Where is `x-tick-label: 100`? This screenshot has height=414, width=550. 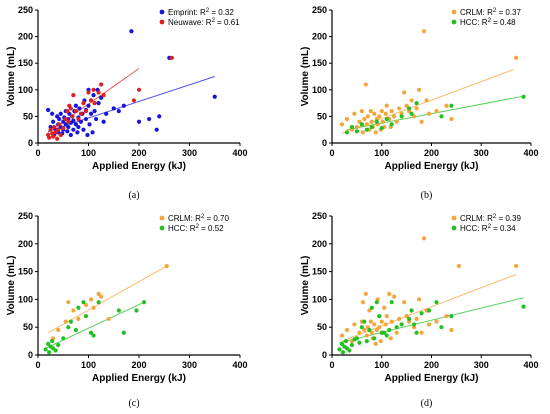
x-tick-label: 100 is located at coordinates (381, 365).